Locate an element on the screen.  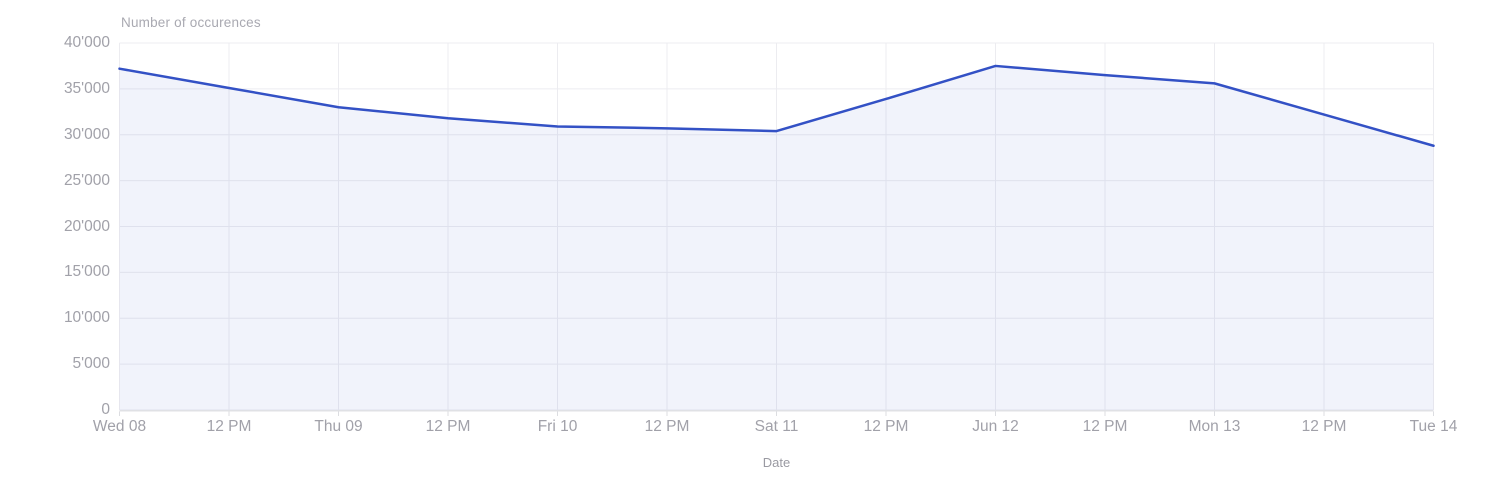
x-tick-label: Mon 13 is located at coordinates (1214, 426).